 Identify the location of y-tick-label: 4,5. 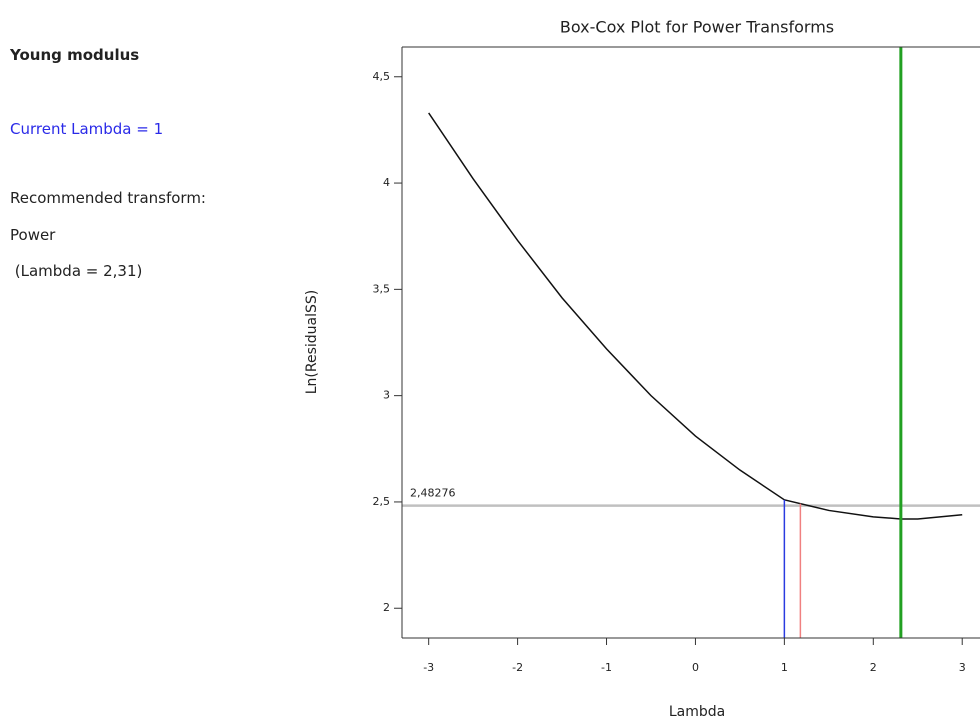
(382, 76).